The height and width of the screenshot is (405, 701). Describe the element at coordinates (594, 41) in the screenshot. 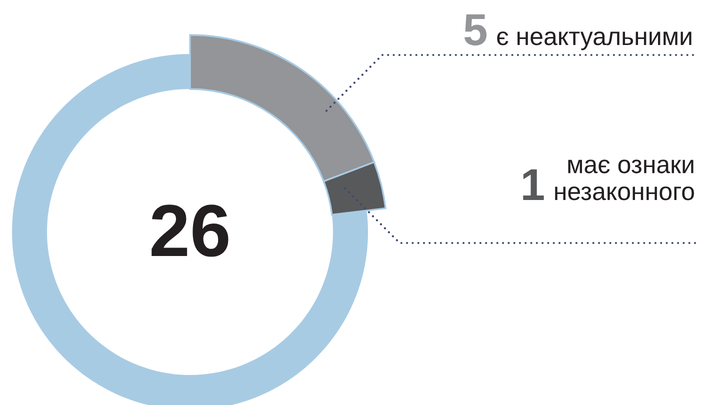

I see `slice-label: є неактуальними` at that location.